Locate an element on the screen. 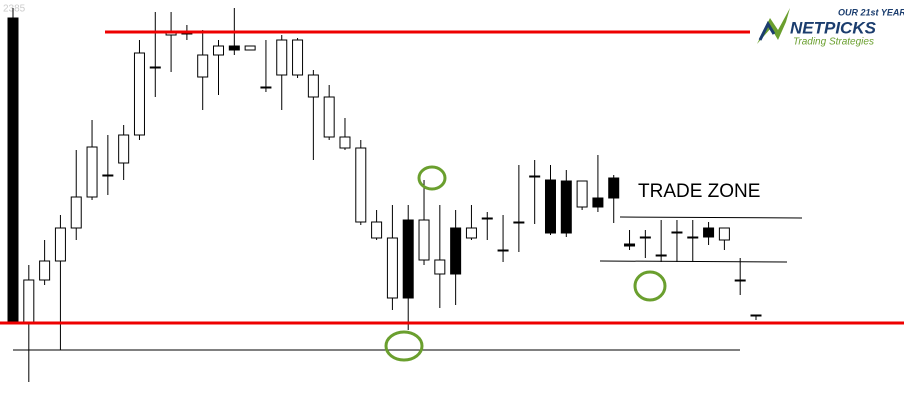 Image resolution: width=904 pixels, height=416 pixels. logo-name: NETPICKS is located at coordinates (833, 27).